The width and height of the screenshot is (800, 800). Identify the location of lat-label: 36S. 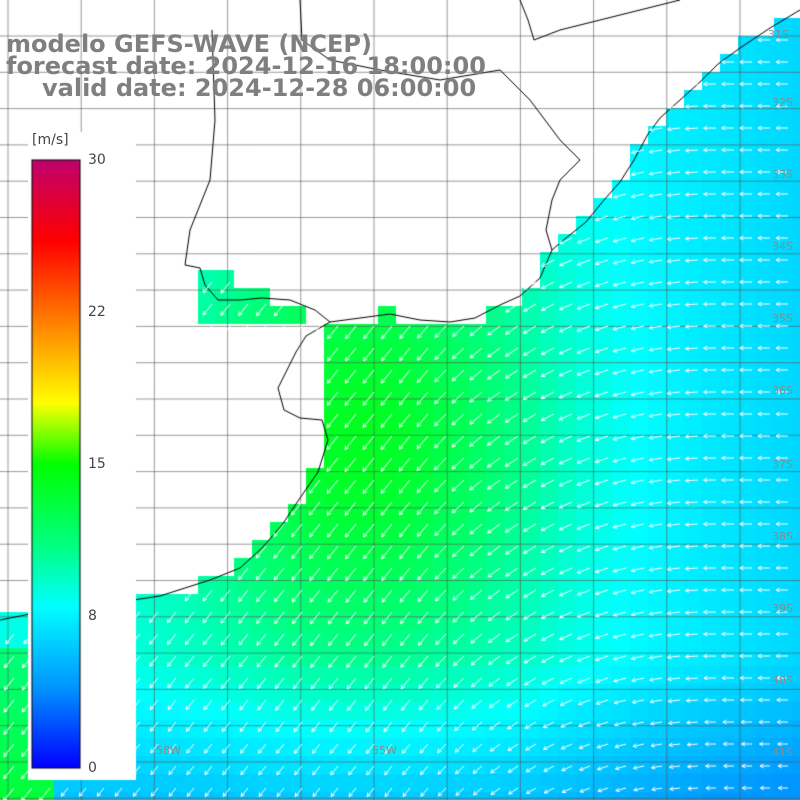
(782, 390).